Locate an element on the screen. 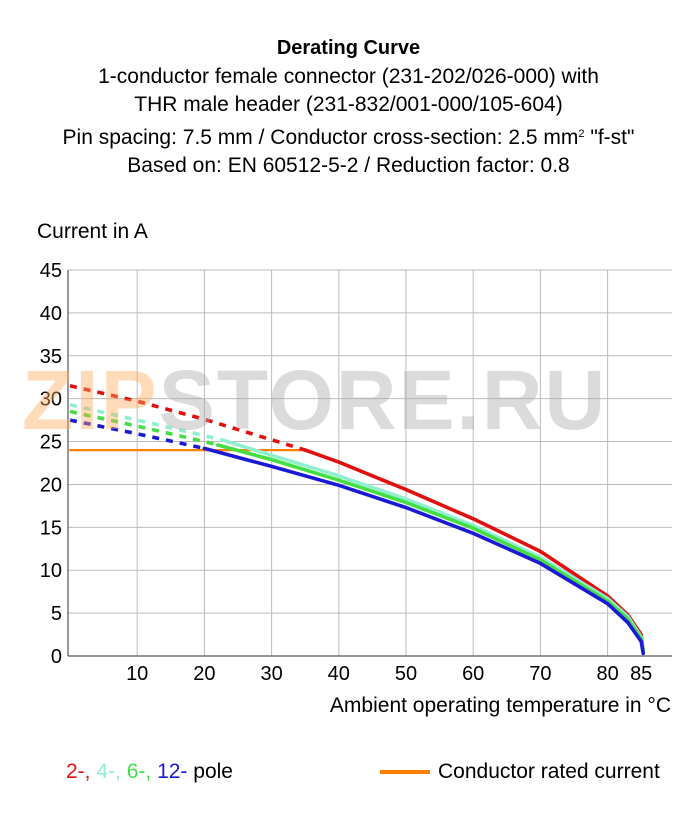 This screenshot has height=815, width=697. y-tick-label: 25 is located at coordinates (51, 443).